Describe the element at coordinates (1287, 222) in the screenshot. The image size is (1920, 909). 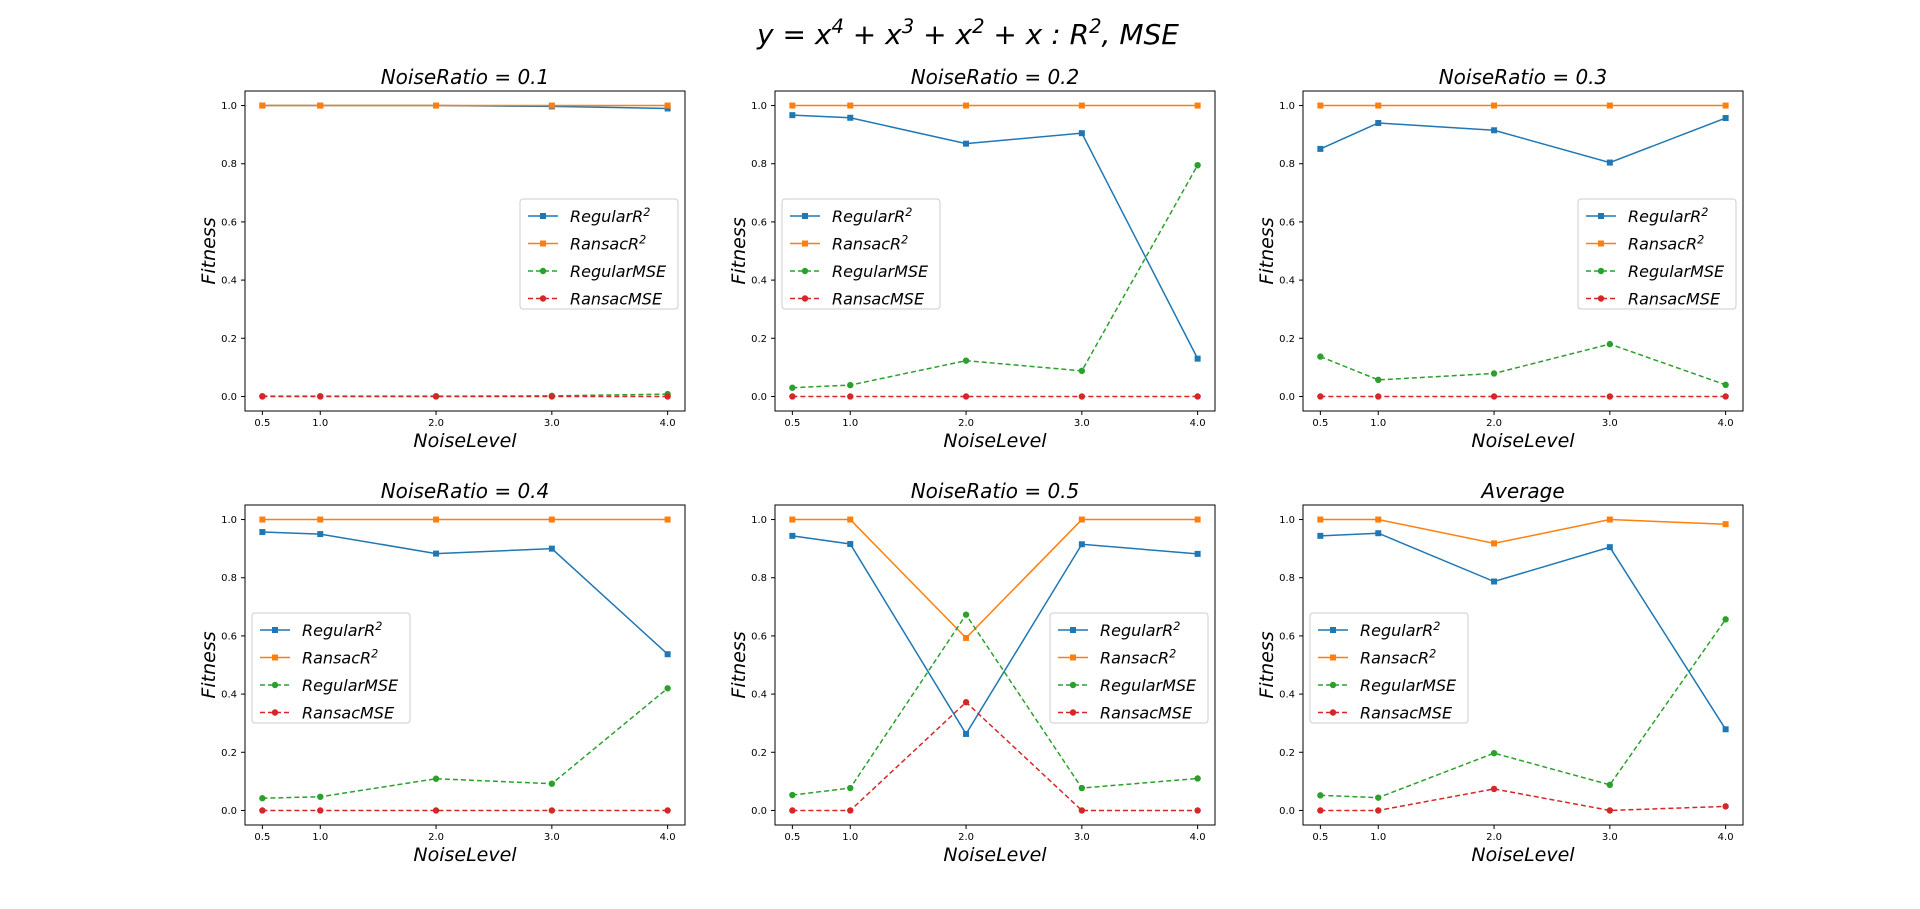
I see `y-tick-label: 0.6` at that location.